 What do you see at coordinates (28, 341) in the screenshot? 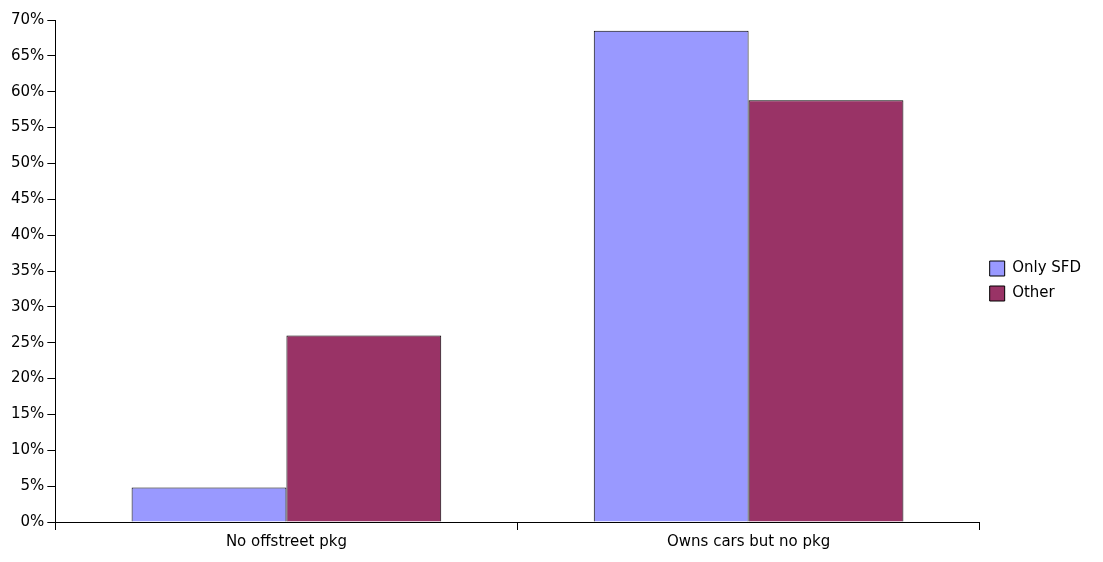
I see `y-tick-label: 25%` at bounding box center [28, 341].